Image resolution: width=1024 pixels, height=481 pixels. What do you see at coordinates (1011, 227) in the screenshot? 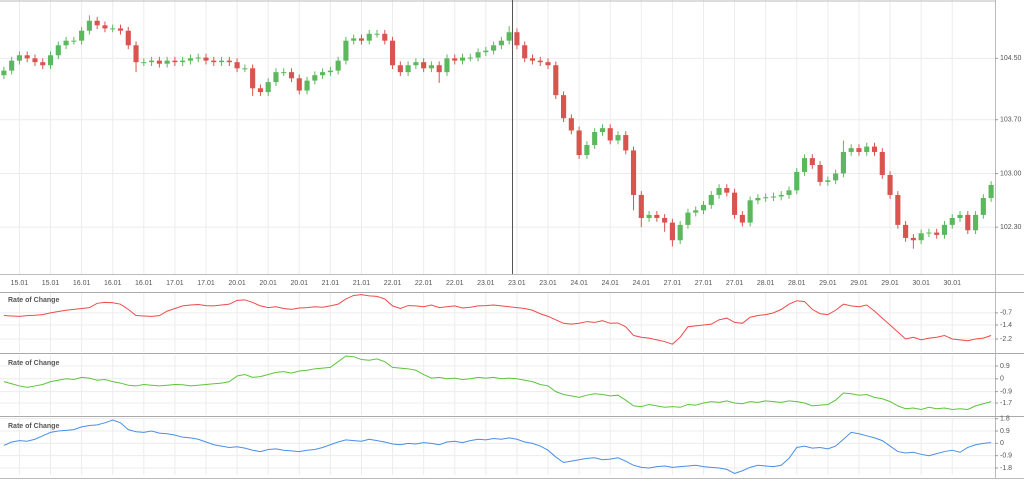
I see `y-tick-label: 102.30` at bounding box center [1011, 227].